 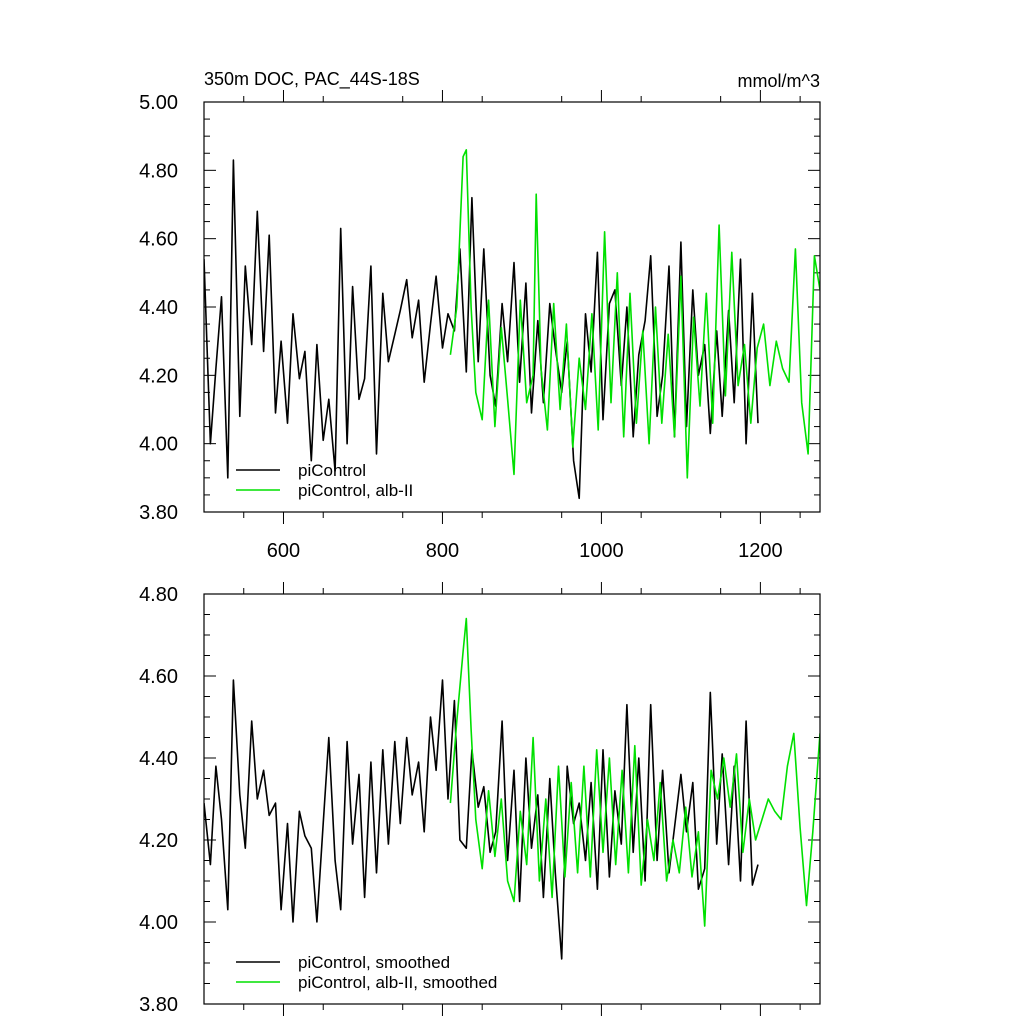 I want to click on legend: piControl piControl, alb-II, so click(x=324, y=480).